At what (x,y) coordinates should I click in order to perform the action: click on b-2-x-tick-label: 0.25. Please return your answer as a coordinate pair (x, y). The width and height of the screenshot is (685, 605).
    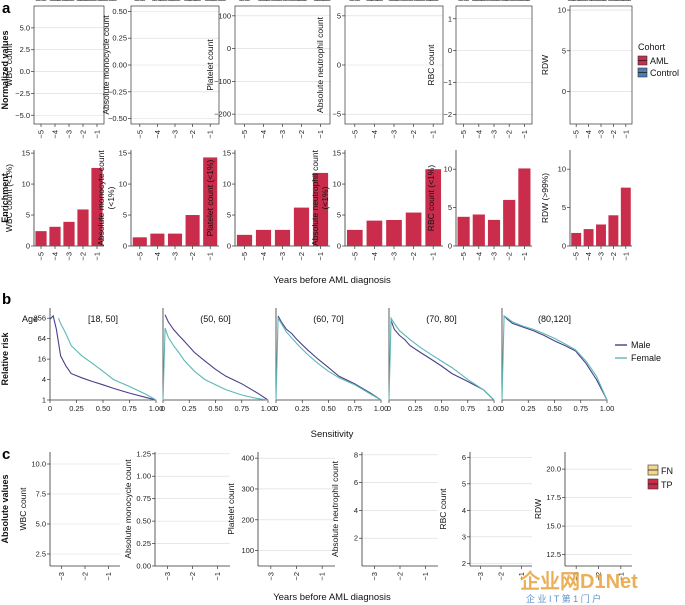
    Looking at the image, I should click on (302, 408).